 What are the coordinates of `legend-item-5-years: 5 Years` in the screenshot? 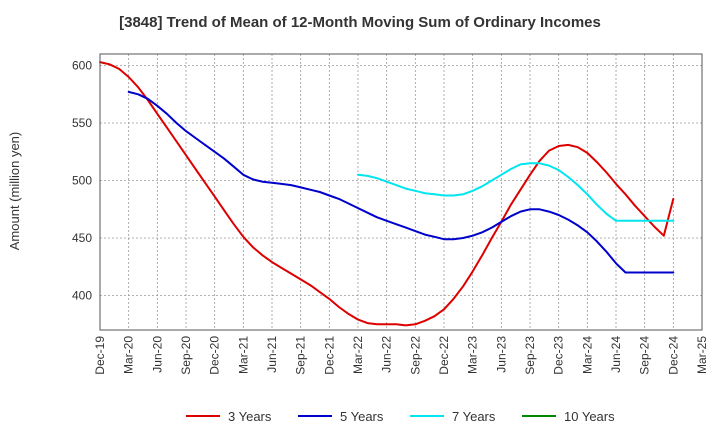 It's located at (340, 416).